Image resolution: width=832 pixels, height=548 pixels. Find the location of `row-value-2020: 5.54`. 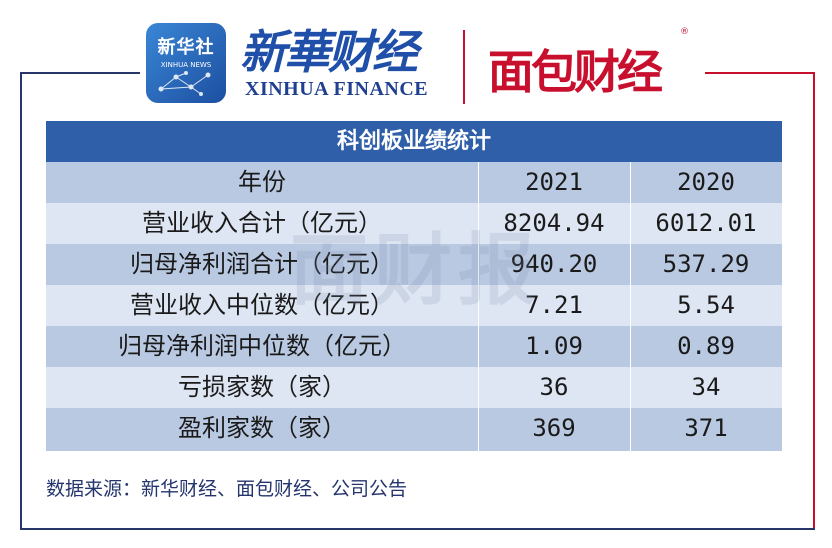

row-value-2020: 5.54 is located at coordinates (706, 305).